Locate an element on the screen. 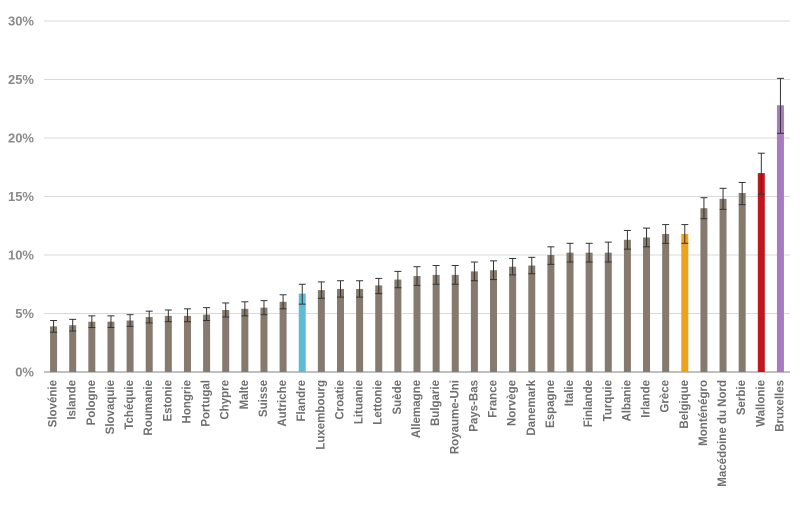 This screenshot has height=522, width=800. y-axis: 0% 5% 10% 15% 20% 25% 30% is located at coordinates (21, 197).